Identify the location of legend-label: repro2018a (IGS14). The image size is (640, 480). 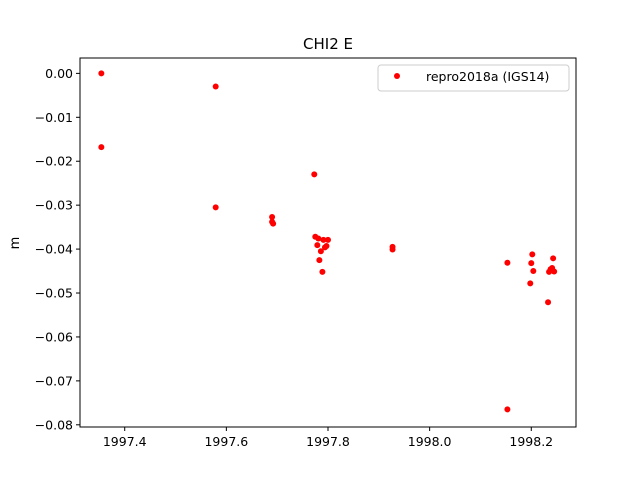
(487, 76).